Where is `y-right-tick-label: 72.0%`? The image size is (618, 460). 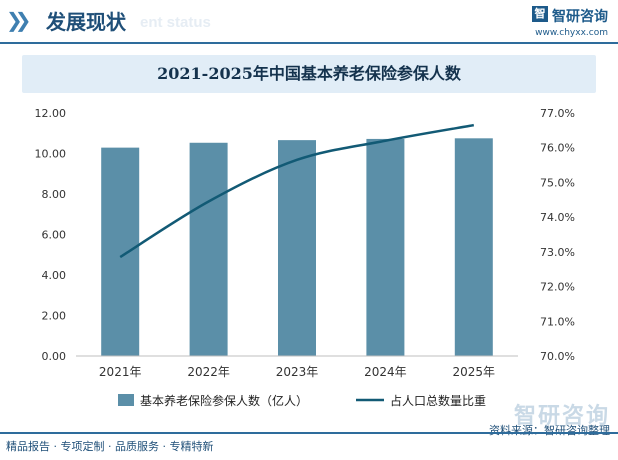
y-right-tick-label: 72.0% is located at coordinates (557, 287).